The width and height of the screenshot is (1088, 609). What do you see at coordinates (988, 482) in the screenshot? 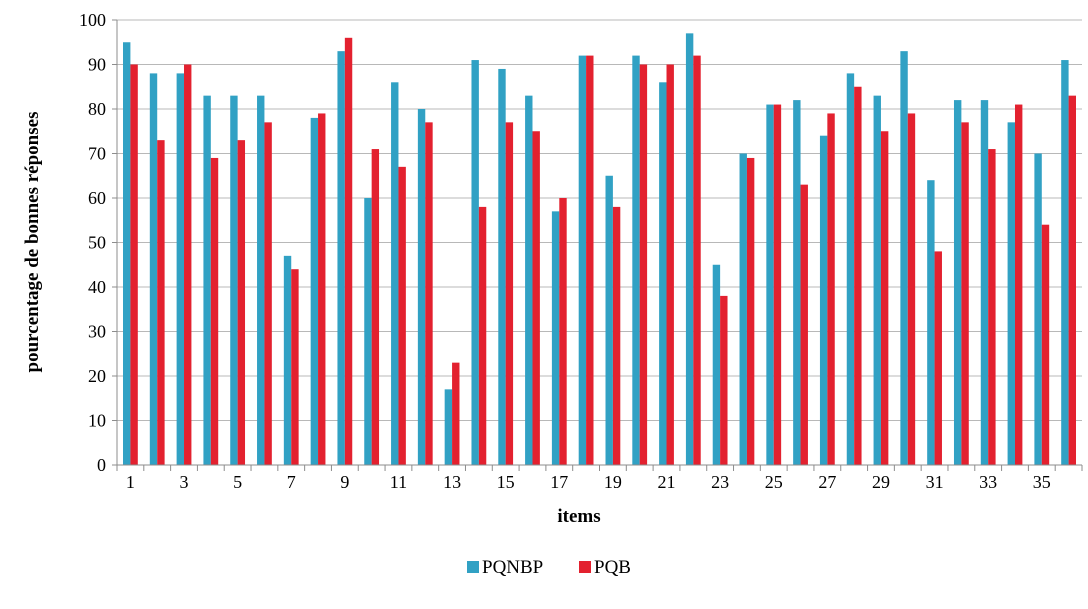
I see `x-tick-label: 33` at bounding box center [988, 482].